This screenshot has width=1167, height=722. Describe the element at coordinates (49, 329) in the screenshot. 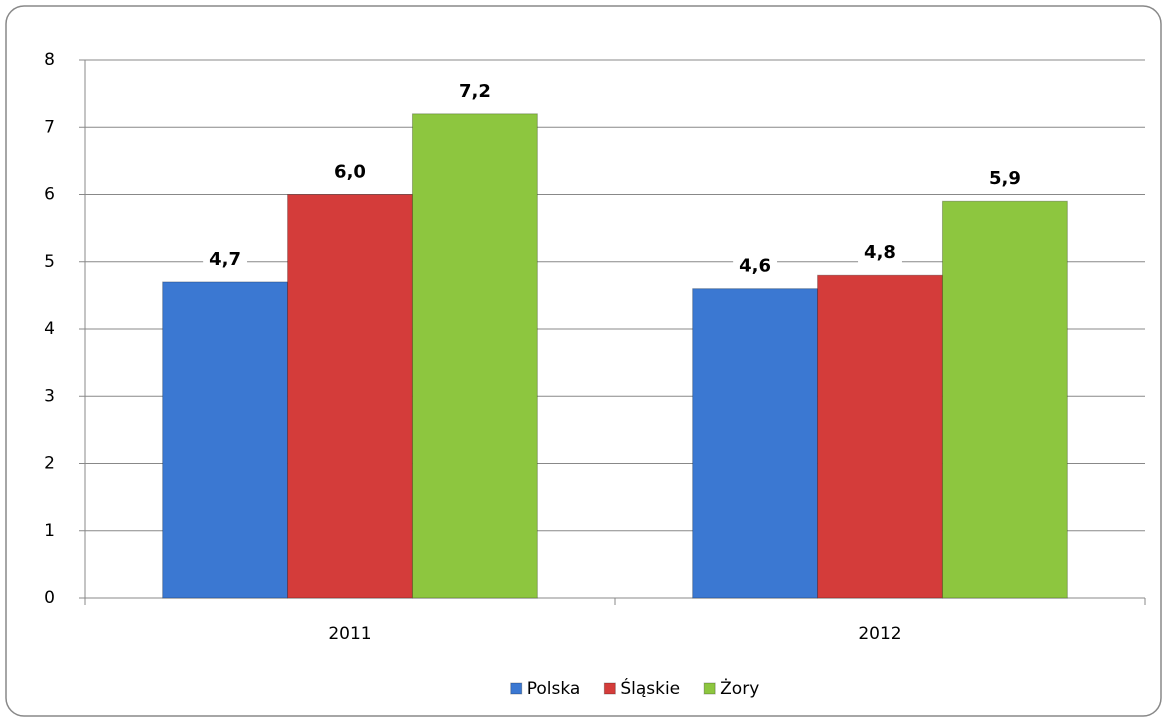

I see `y-tick-label: 4` at that location.